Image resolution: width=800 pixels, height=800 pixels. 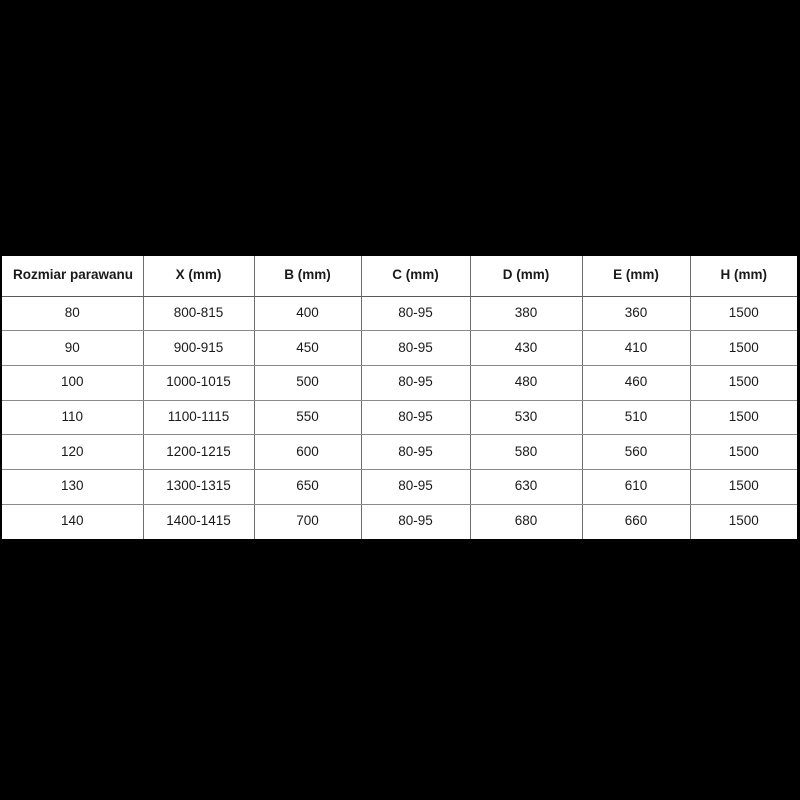 What do you see at coordinates (526, 521) in the screenshot?
I see `cell-d: 680` at bounding box center [526, 521].